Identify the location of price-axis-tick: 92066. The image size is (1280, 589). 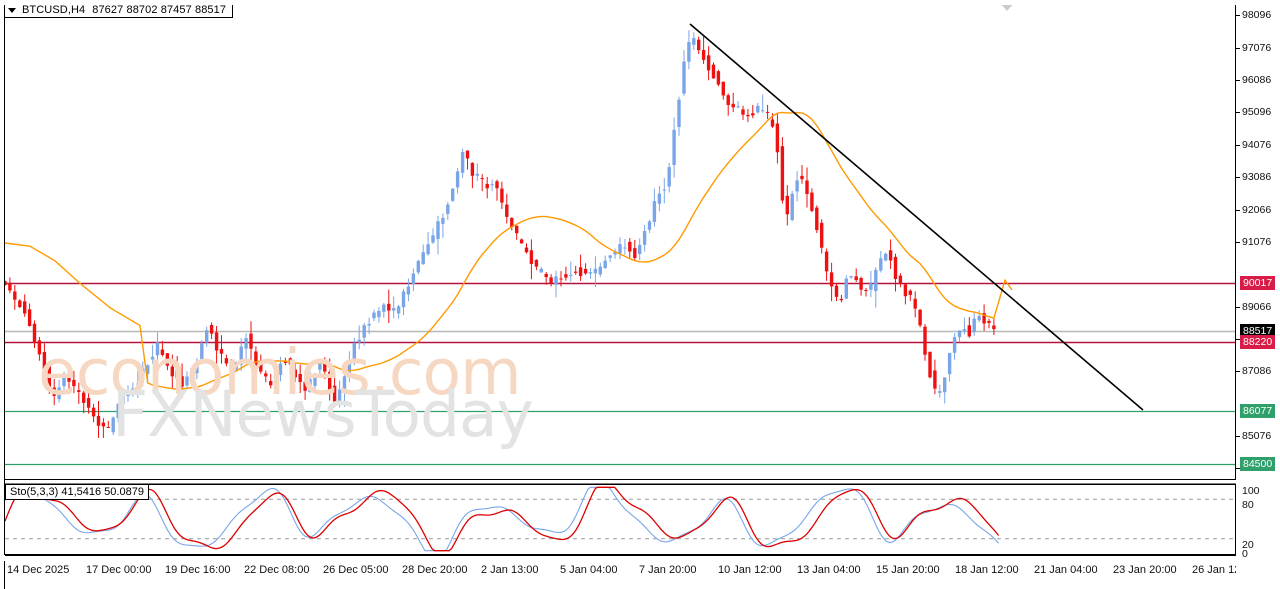
(1257, 210).